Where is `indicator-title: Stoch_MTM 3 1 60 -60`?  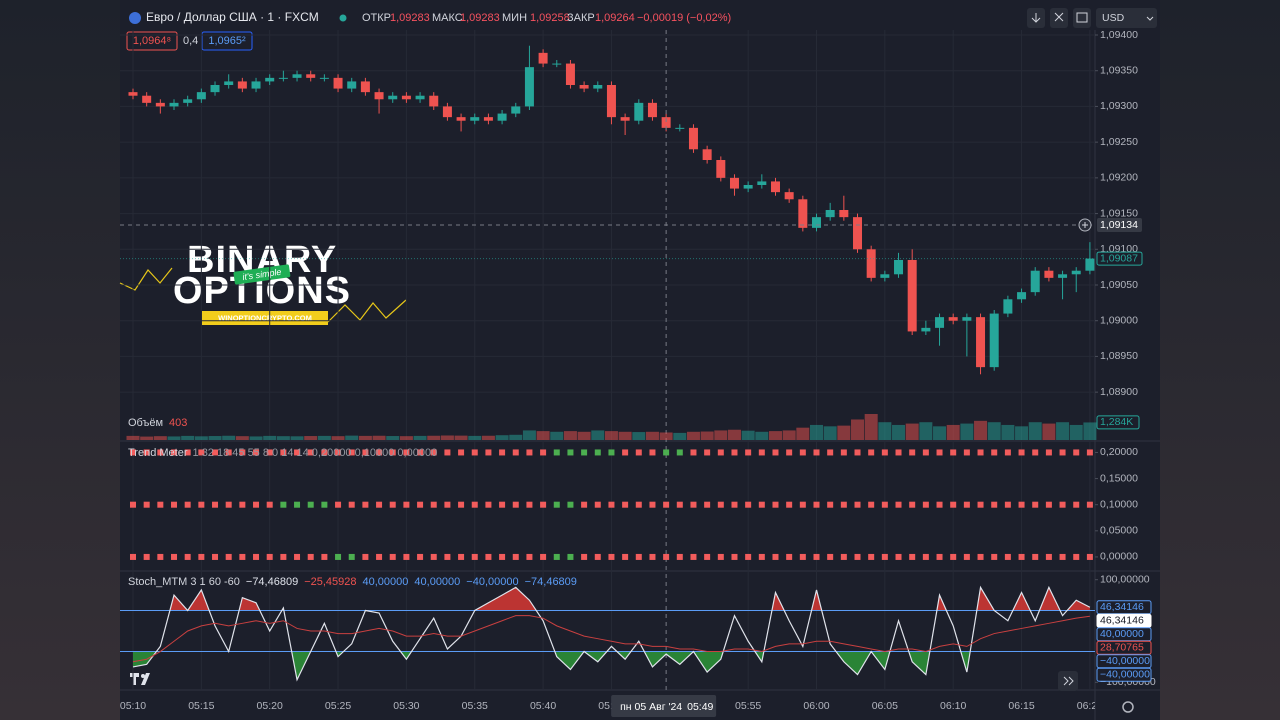
indicator-title: Stoch_MTM 3 1 60 -60 is located at coordinates (184, 582).